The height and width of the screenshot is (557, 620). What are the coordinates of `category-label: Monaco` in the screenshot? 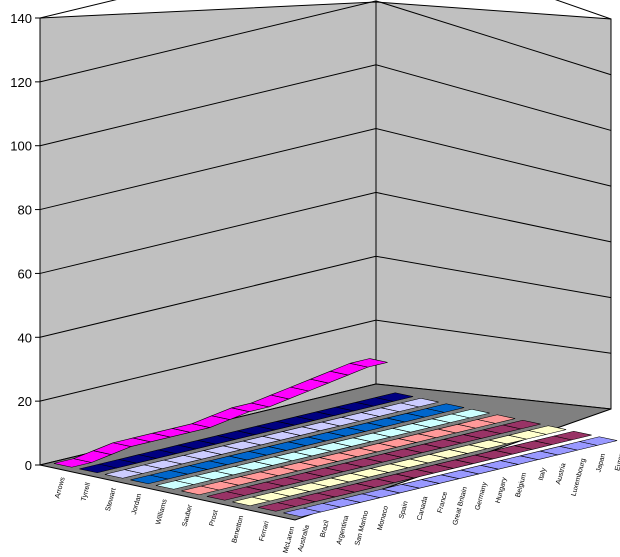 It's located at (383, 518).